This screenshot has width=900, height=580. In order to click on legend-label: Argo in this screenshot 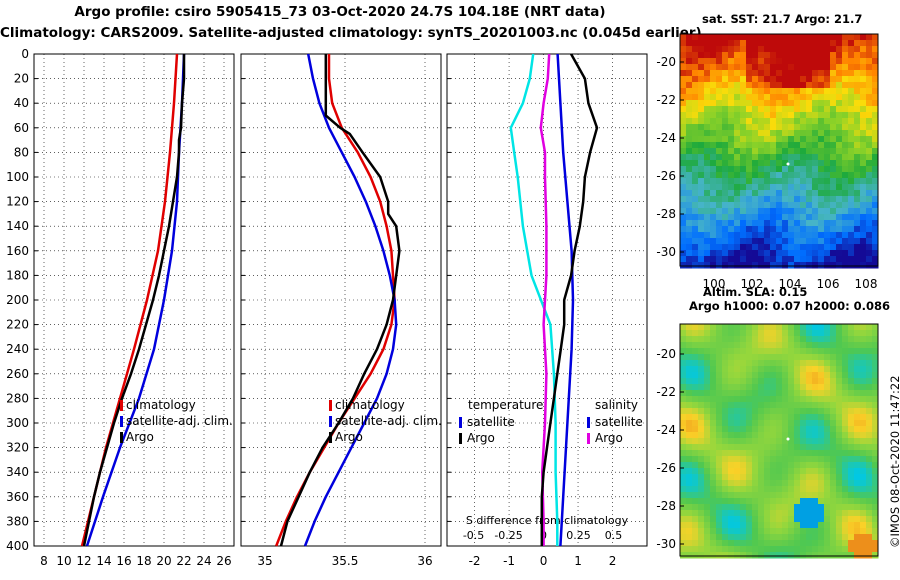, I will do `click(481, 438)`.